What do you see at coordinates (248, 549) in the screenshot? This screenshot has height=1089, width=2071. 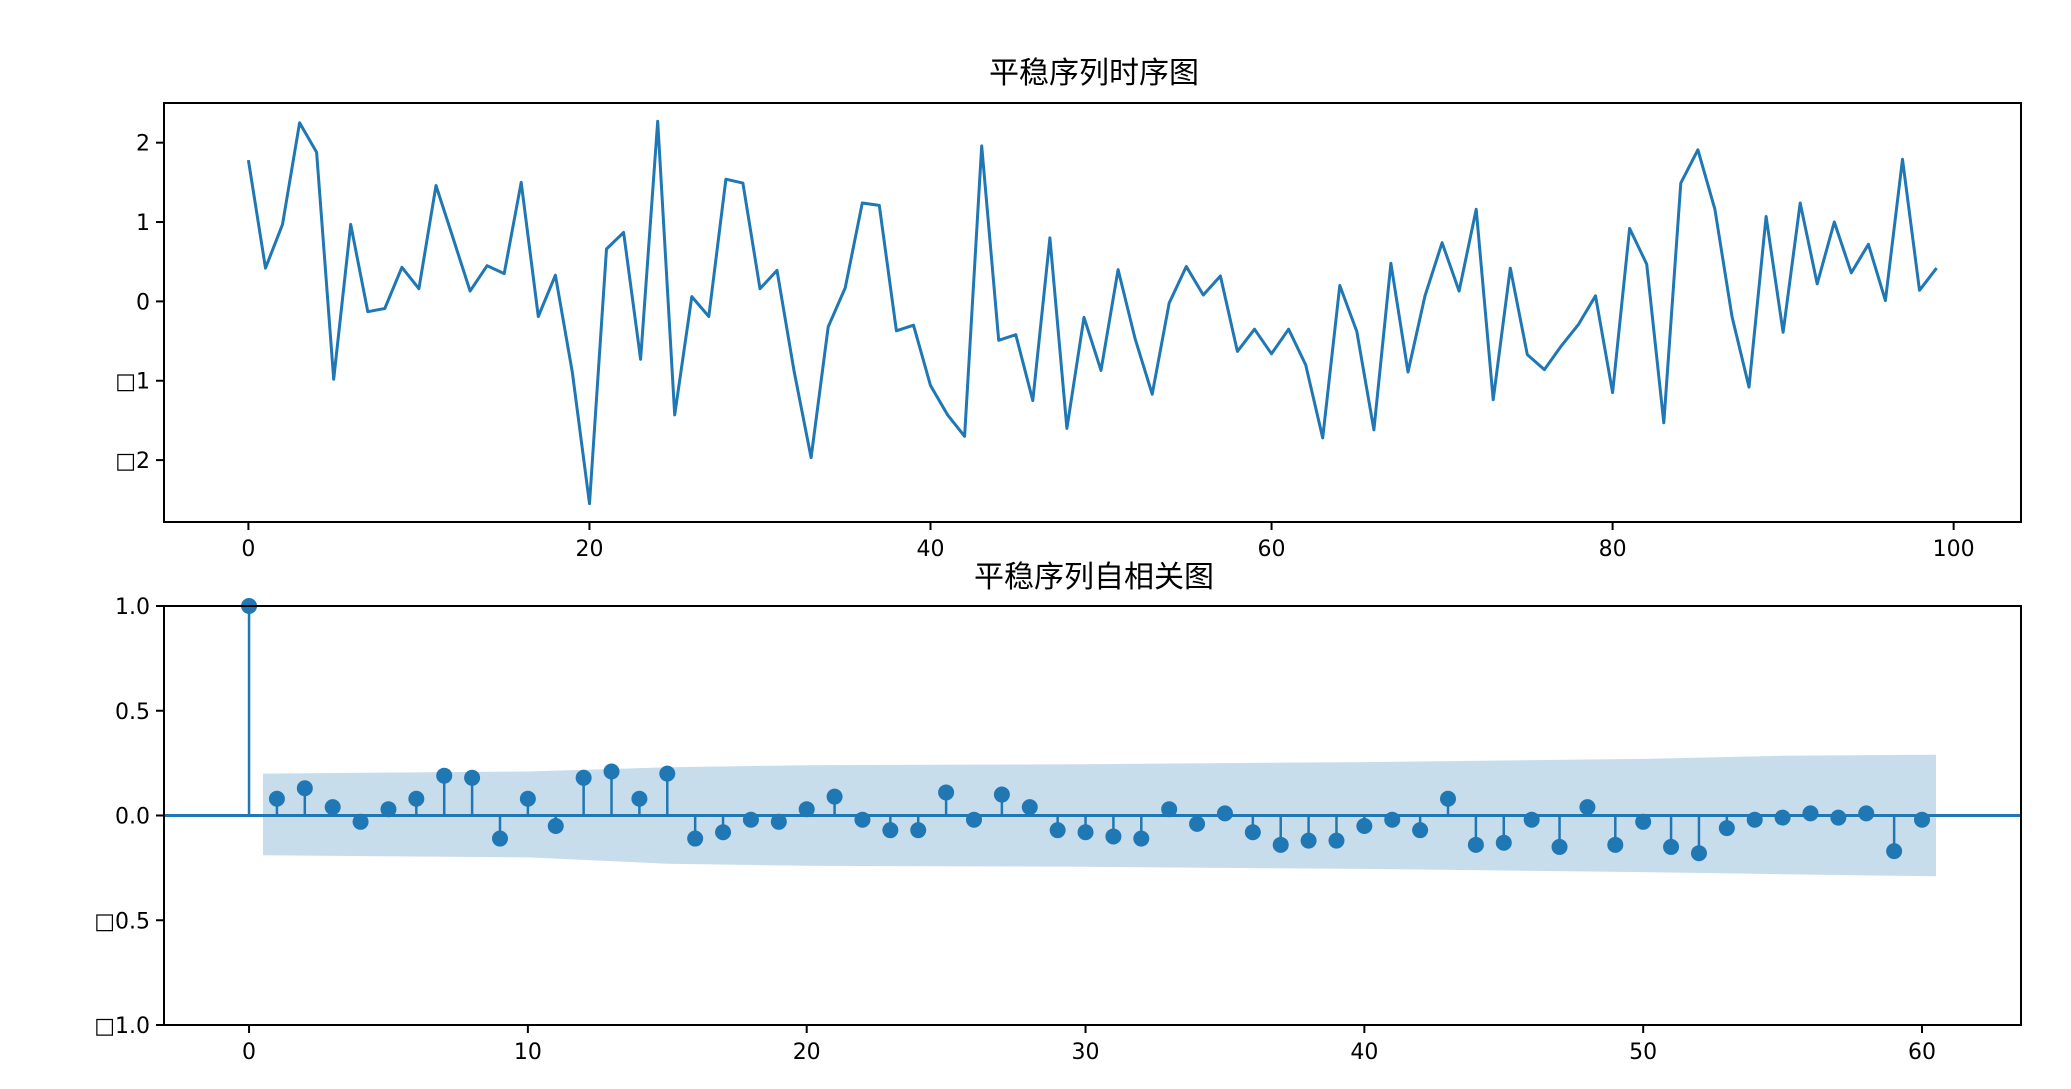 I see `time-series-x-tick-label: 0` at bounding box center [248, 549].